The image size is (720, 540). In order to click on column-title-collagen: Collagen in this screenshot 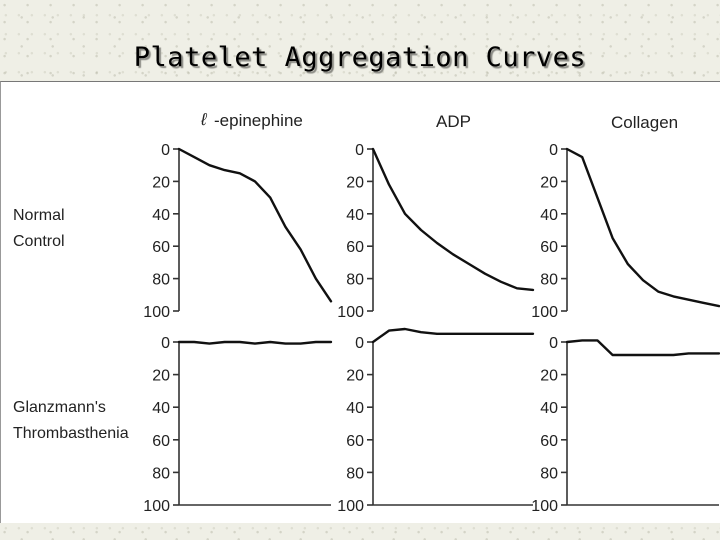, I will do `click(644, 122)`.